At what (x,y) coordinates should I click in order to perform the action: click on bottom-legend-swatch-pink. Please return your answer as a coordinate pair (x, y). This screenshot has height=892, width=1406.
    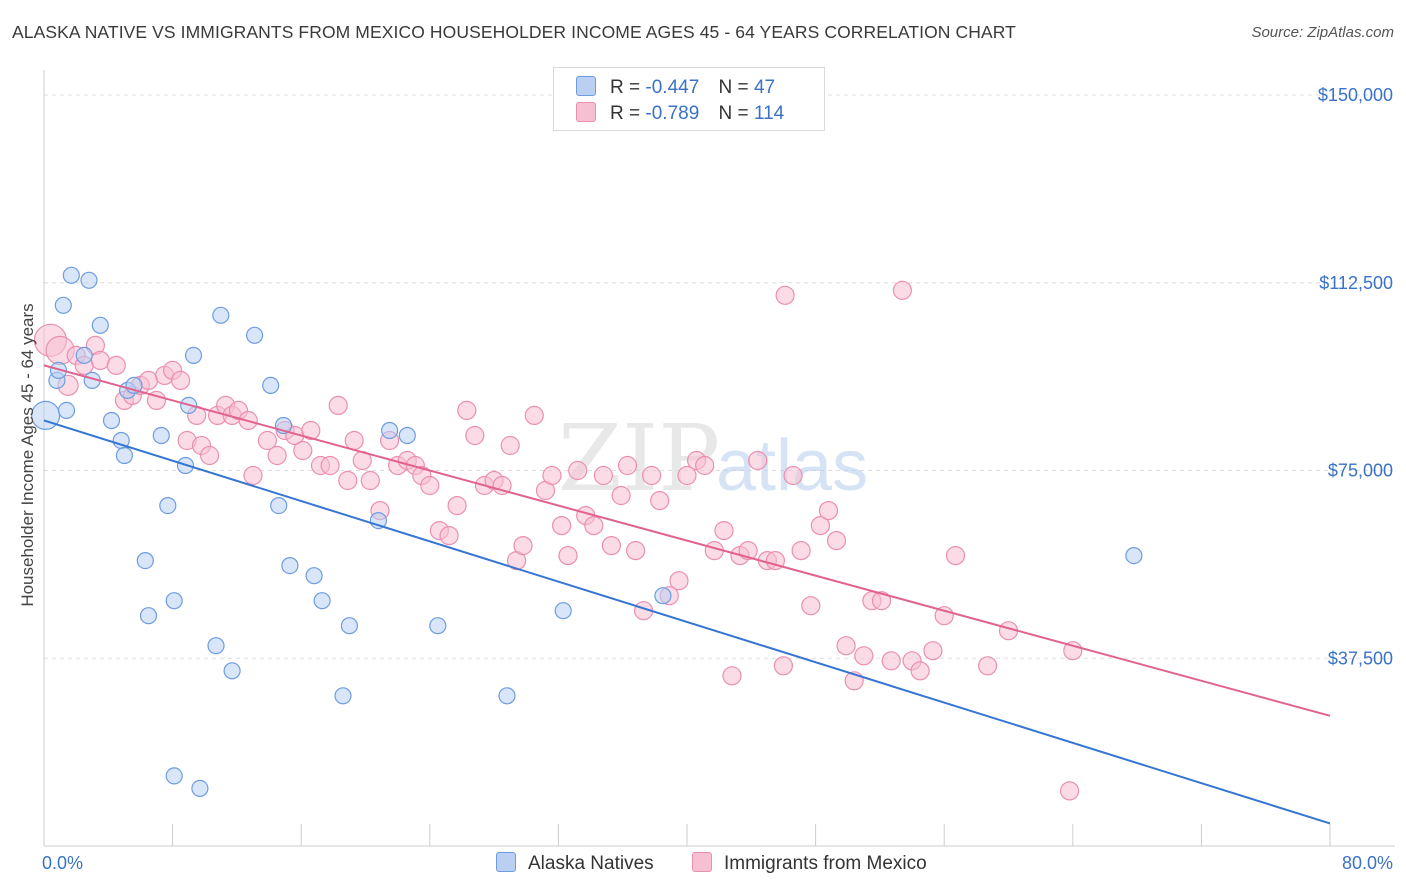
    Looking at the image, I should click on (702, 862).